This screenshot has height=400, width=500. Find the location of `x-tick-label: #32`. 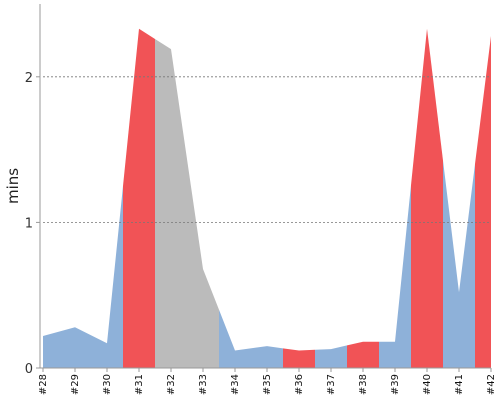

x-tick-label: #32 is located at coordinates (171, 384).